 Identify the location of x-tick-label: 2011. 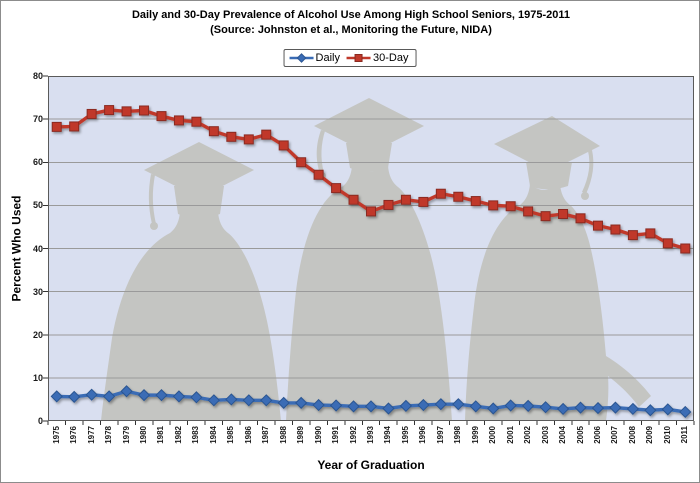
(685, 435).